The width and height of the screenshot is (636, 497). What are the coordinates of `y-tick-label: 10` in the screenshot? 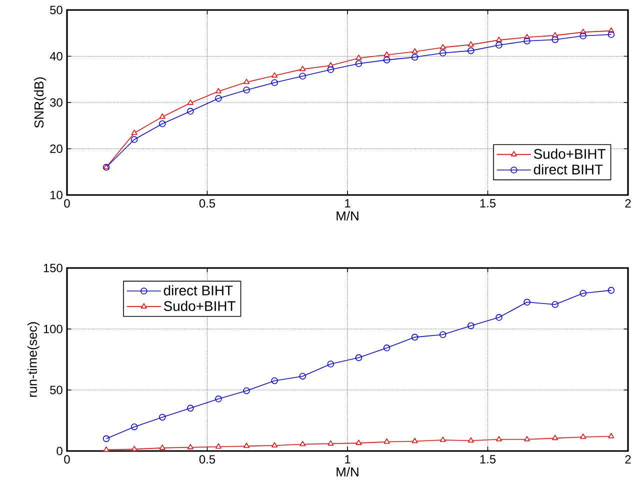 It's located at (56, 195).